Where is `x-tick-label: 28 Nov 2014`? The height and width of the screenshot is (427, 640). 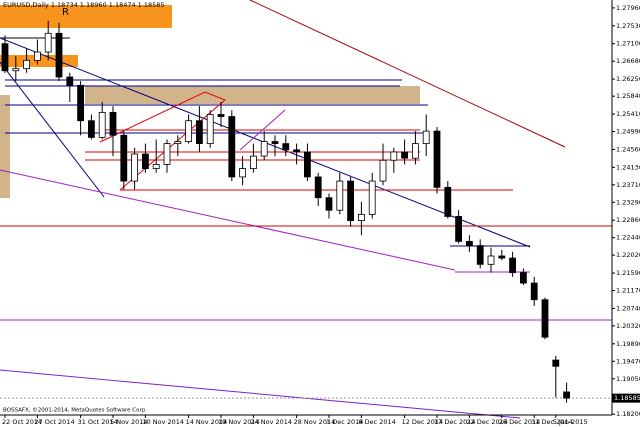
x-tick-label: 28 Nov 2014 is located at coordinates (315, 422).